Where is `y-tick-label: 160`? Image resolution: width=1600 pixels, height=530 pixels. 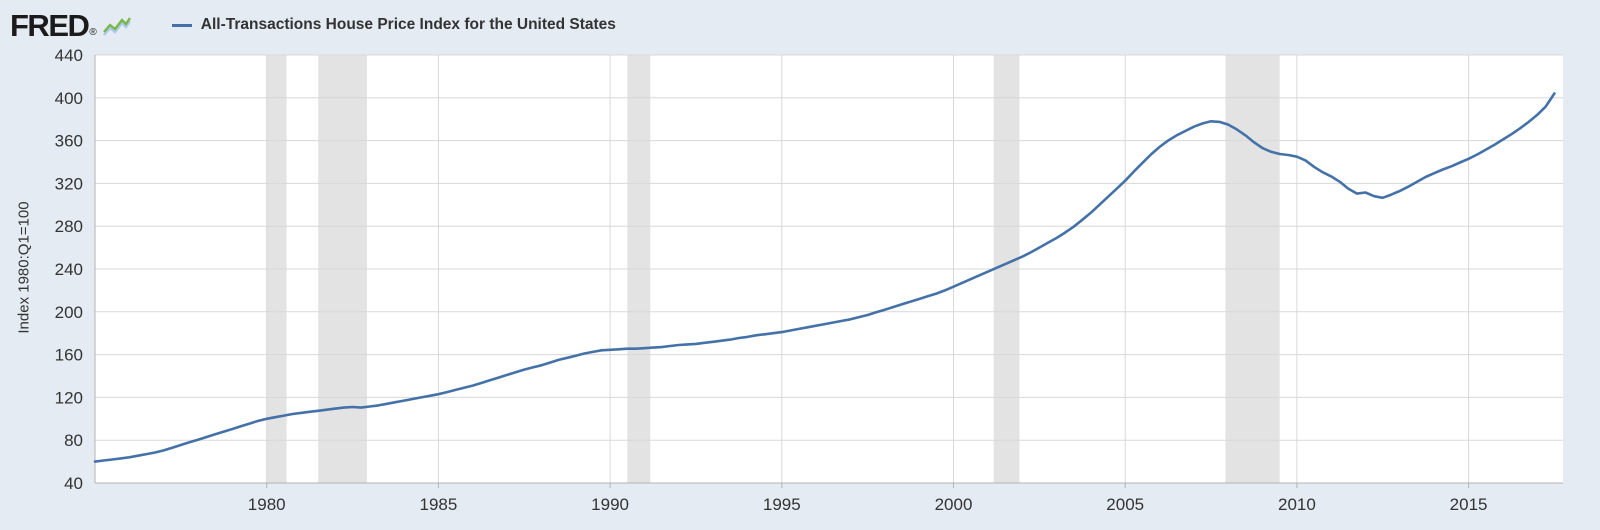 y-tick-label: 160 is located at coordinates (69, 355).